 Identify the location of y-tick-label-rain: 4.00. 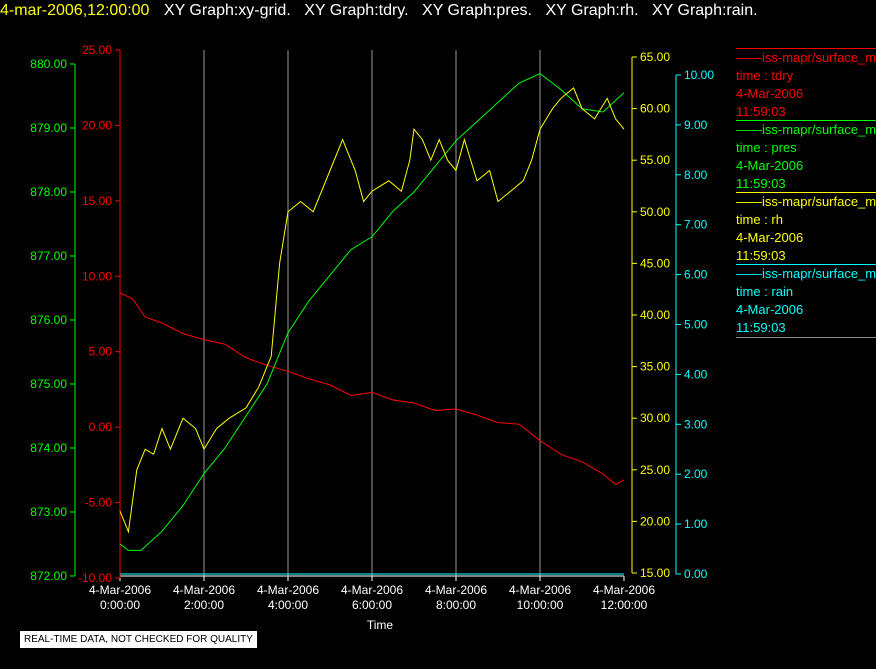
(696, 374).